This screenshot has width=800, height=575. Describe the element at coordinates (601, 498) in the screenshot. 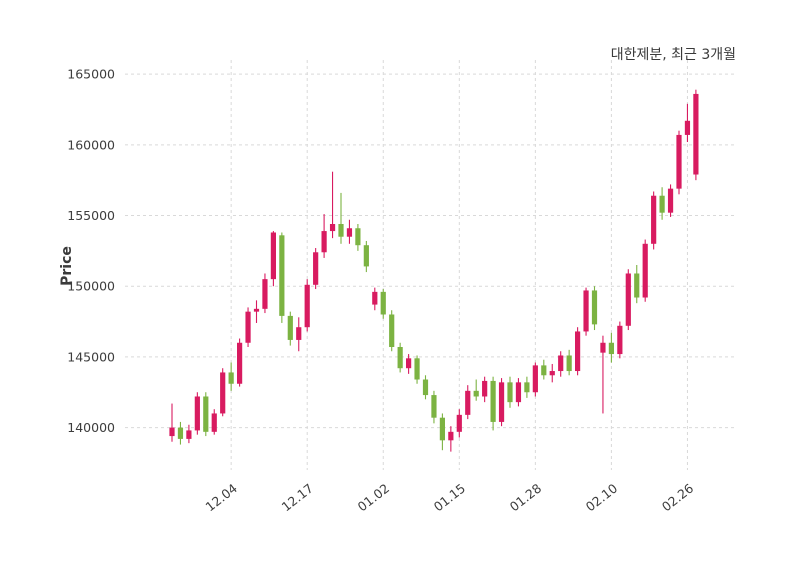

I see `x-tick-label: 02.10` at that location.